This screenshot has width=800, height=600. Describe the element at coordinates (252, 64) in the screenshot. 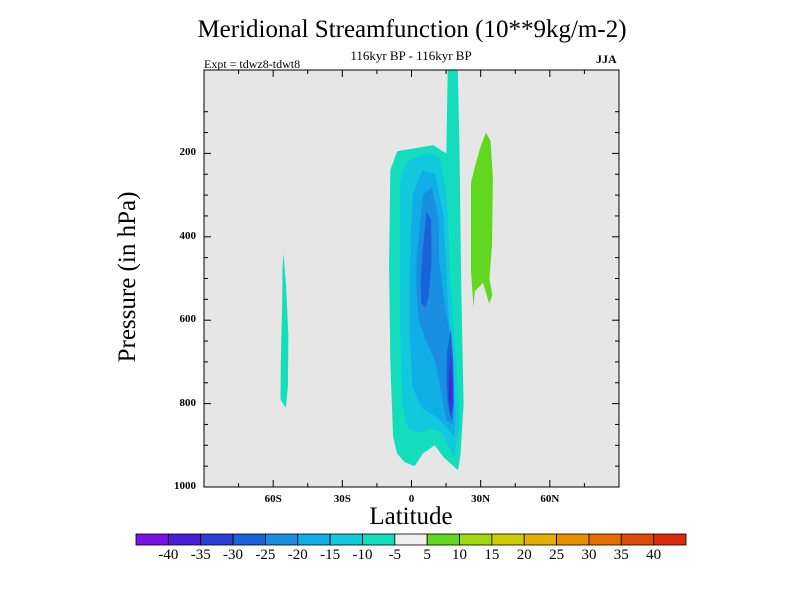

I see `experiment-label: Expt = tdwz8-tdwt8` at that location.